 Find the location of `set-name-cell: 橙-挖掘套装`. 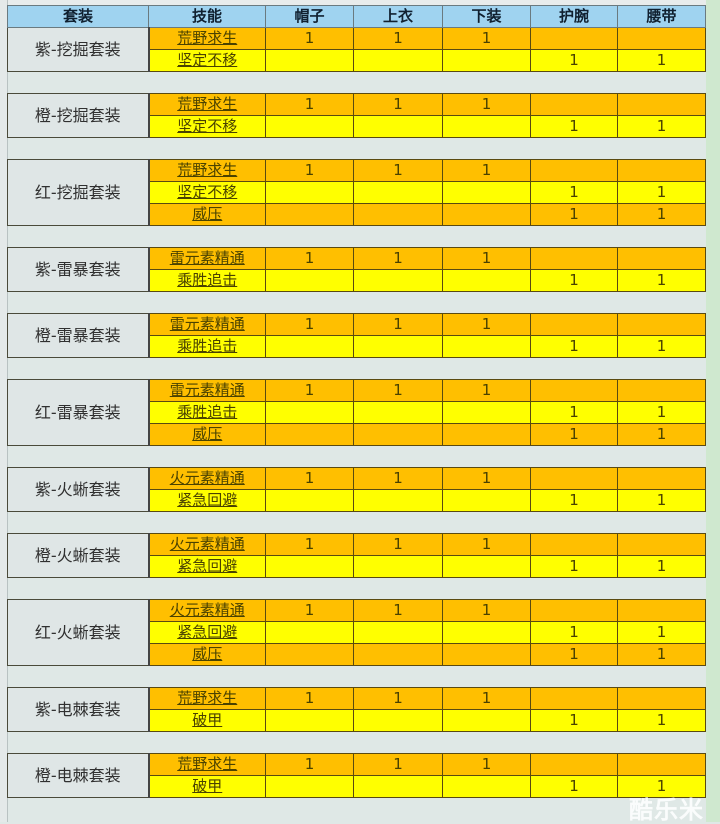

set-name-cell: 橙-挖掘套装 is located at coordinates (78, 115).